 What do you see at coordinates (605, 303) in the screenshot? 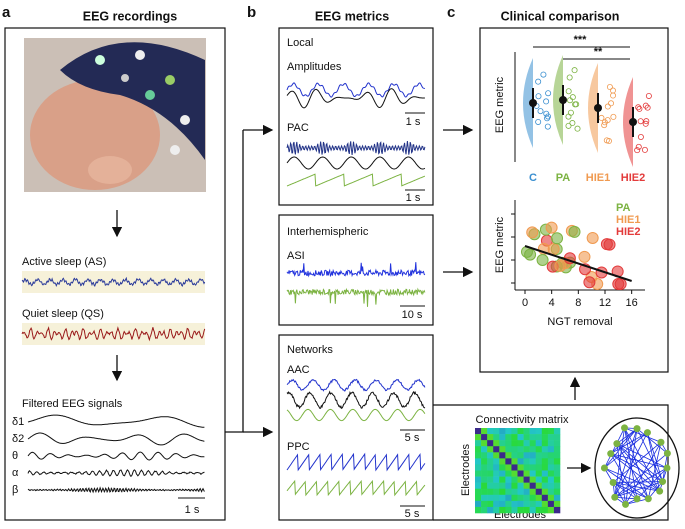
I see `x-tick-label: 12` at bounding box center [605, 303].